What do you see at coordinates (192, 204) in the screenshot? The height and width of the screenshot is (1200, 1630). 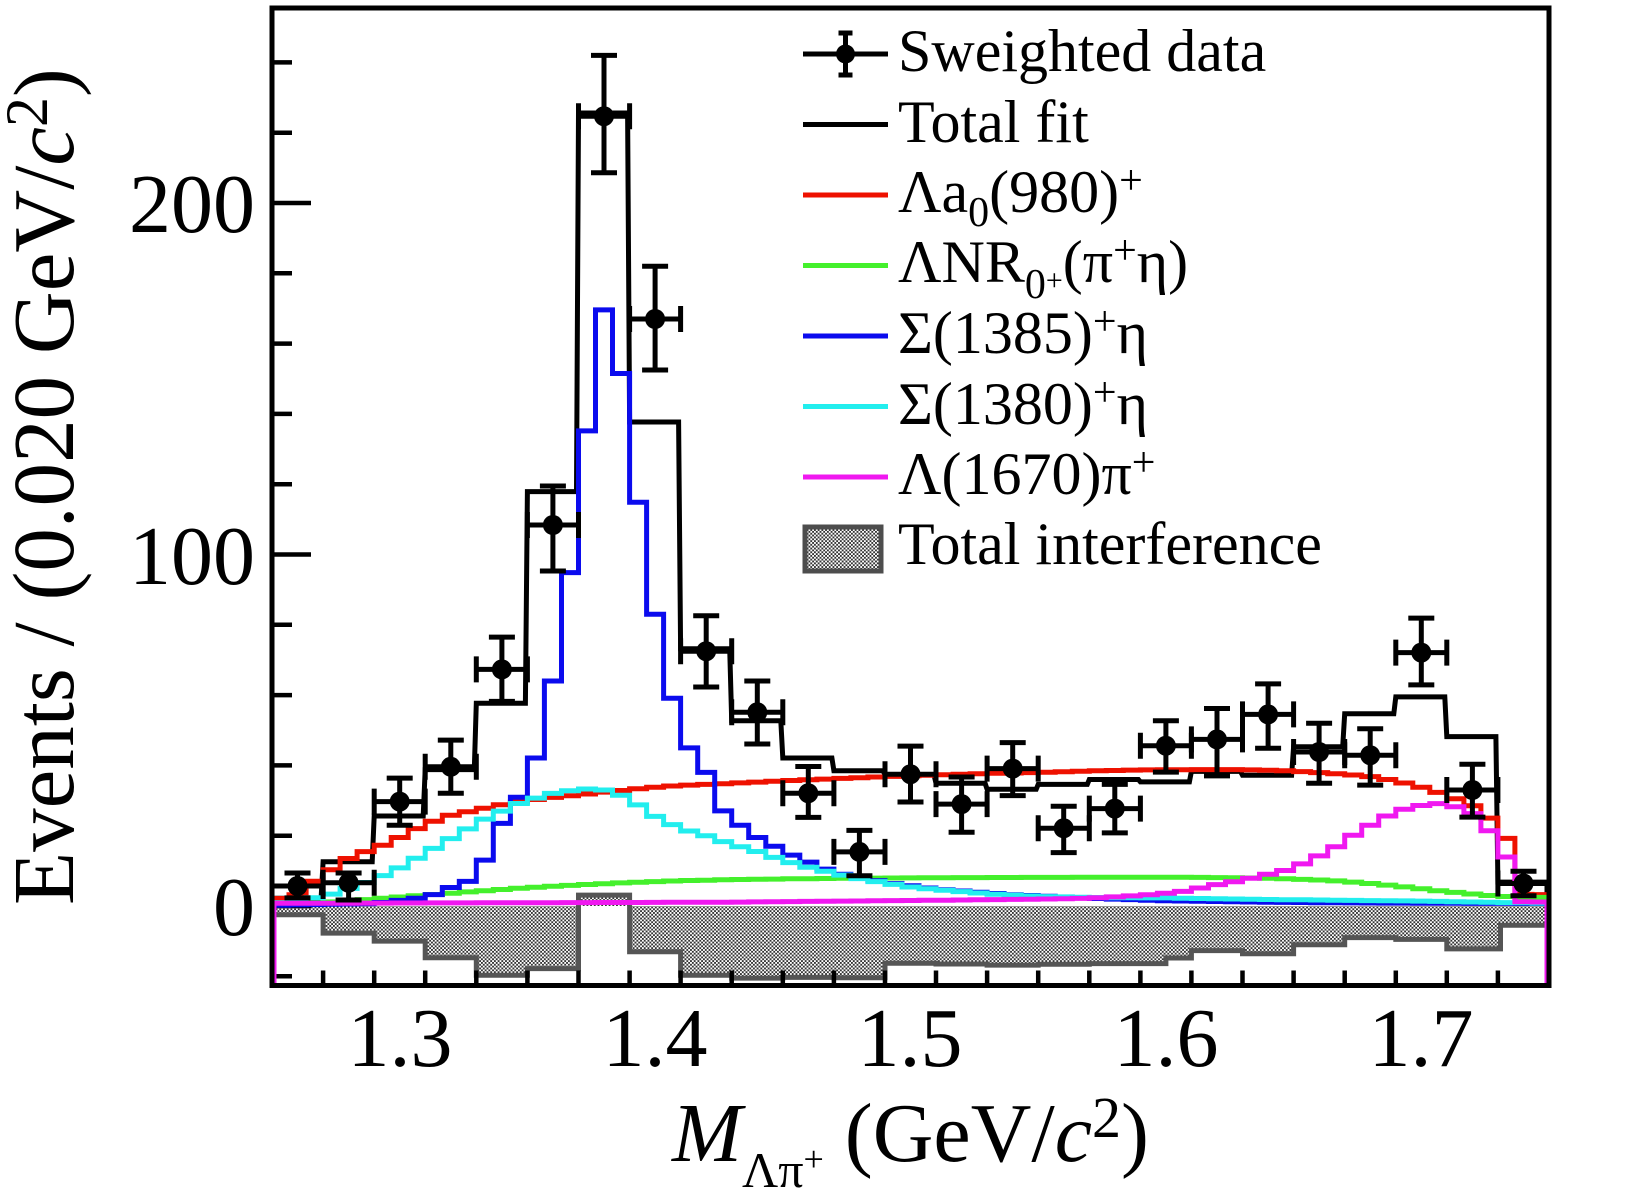 I see `svg-text: 200` at bounding box center [192, 204].